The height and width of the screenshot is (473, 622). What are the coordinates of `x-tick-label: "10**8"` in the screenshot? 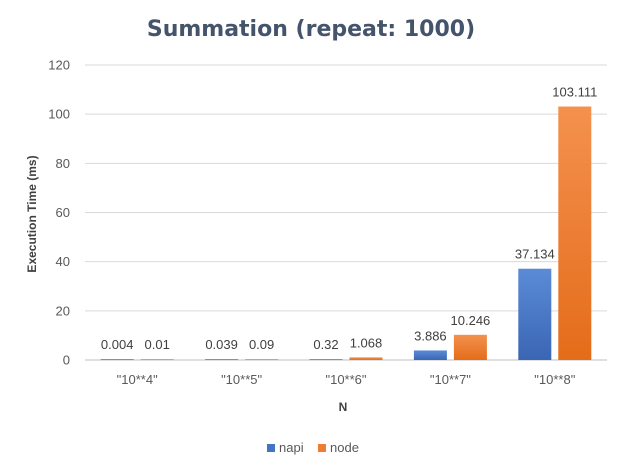 It's located at (554, 379).